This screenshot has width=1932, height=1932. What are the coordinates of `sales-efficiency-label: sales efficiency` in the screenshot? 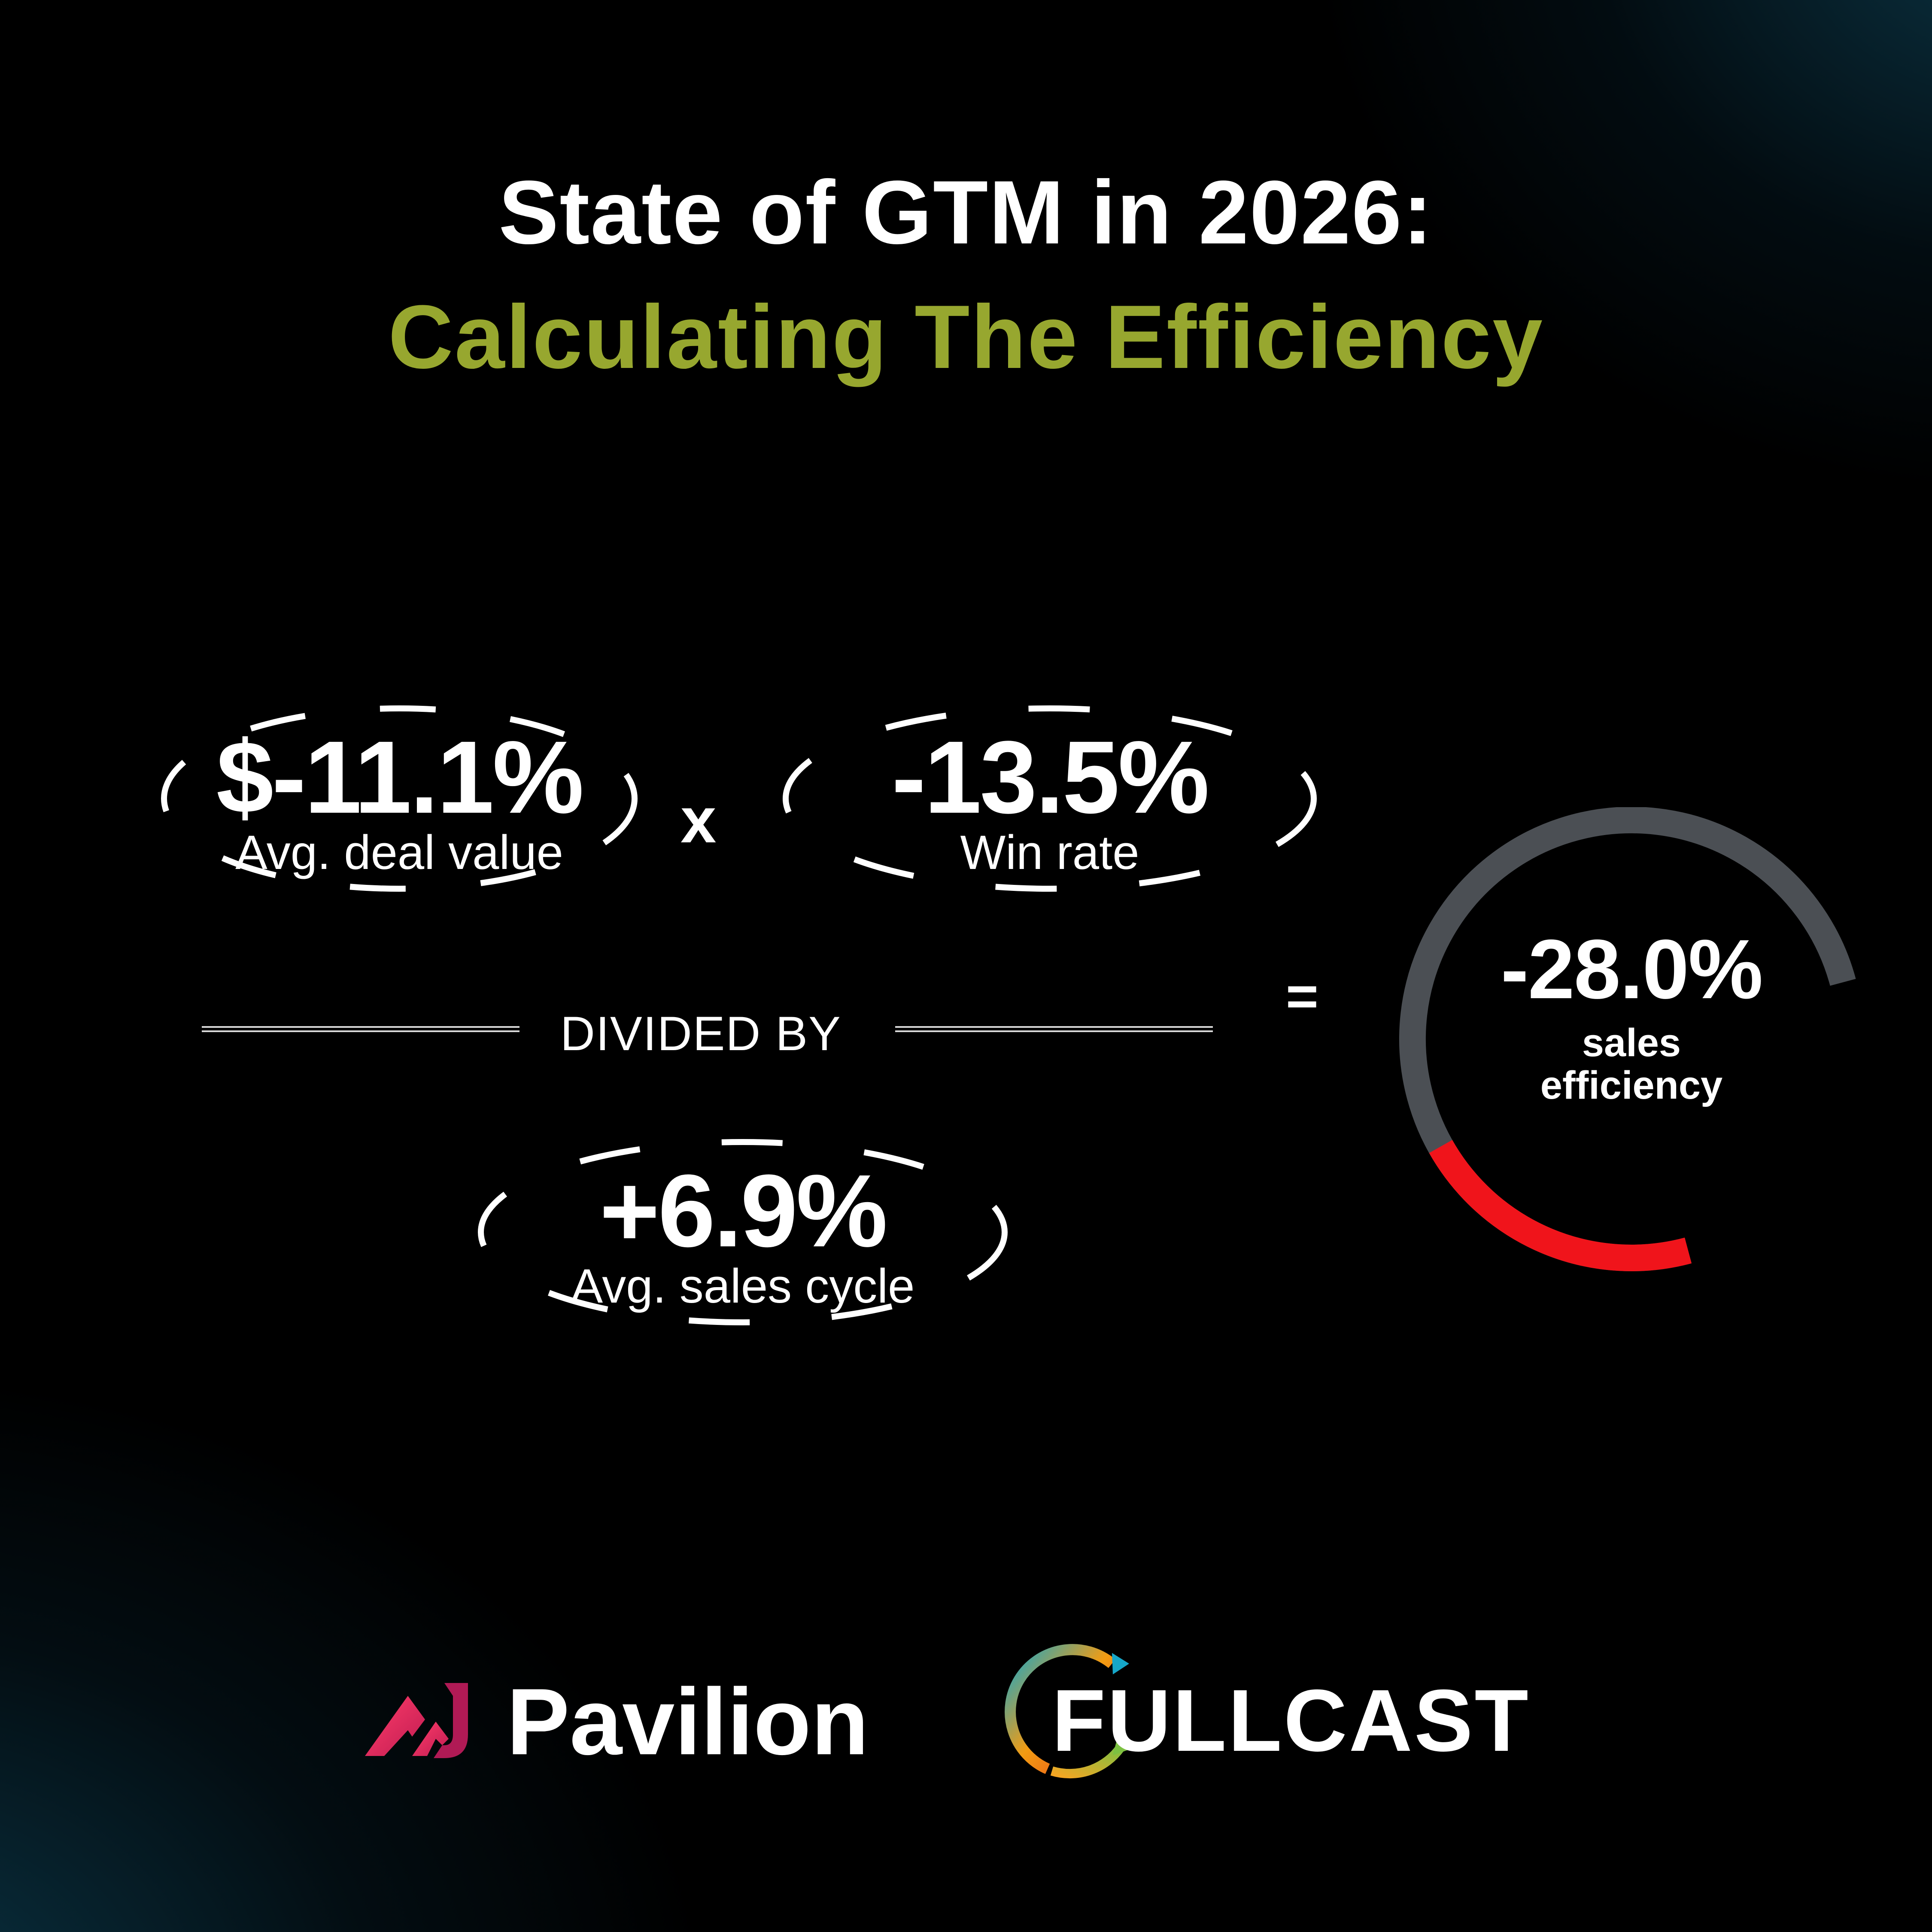 It's located at (1631, 1064).